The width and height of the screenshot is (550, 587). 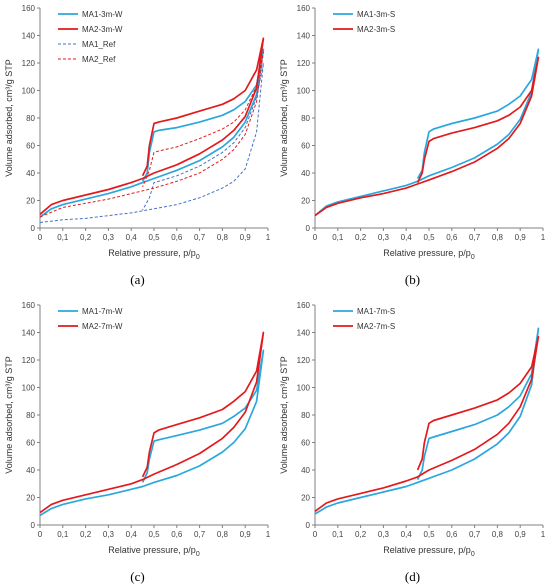 I want to click on series-line-ma2-7m-s, so click(x=427, y=423).